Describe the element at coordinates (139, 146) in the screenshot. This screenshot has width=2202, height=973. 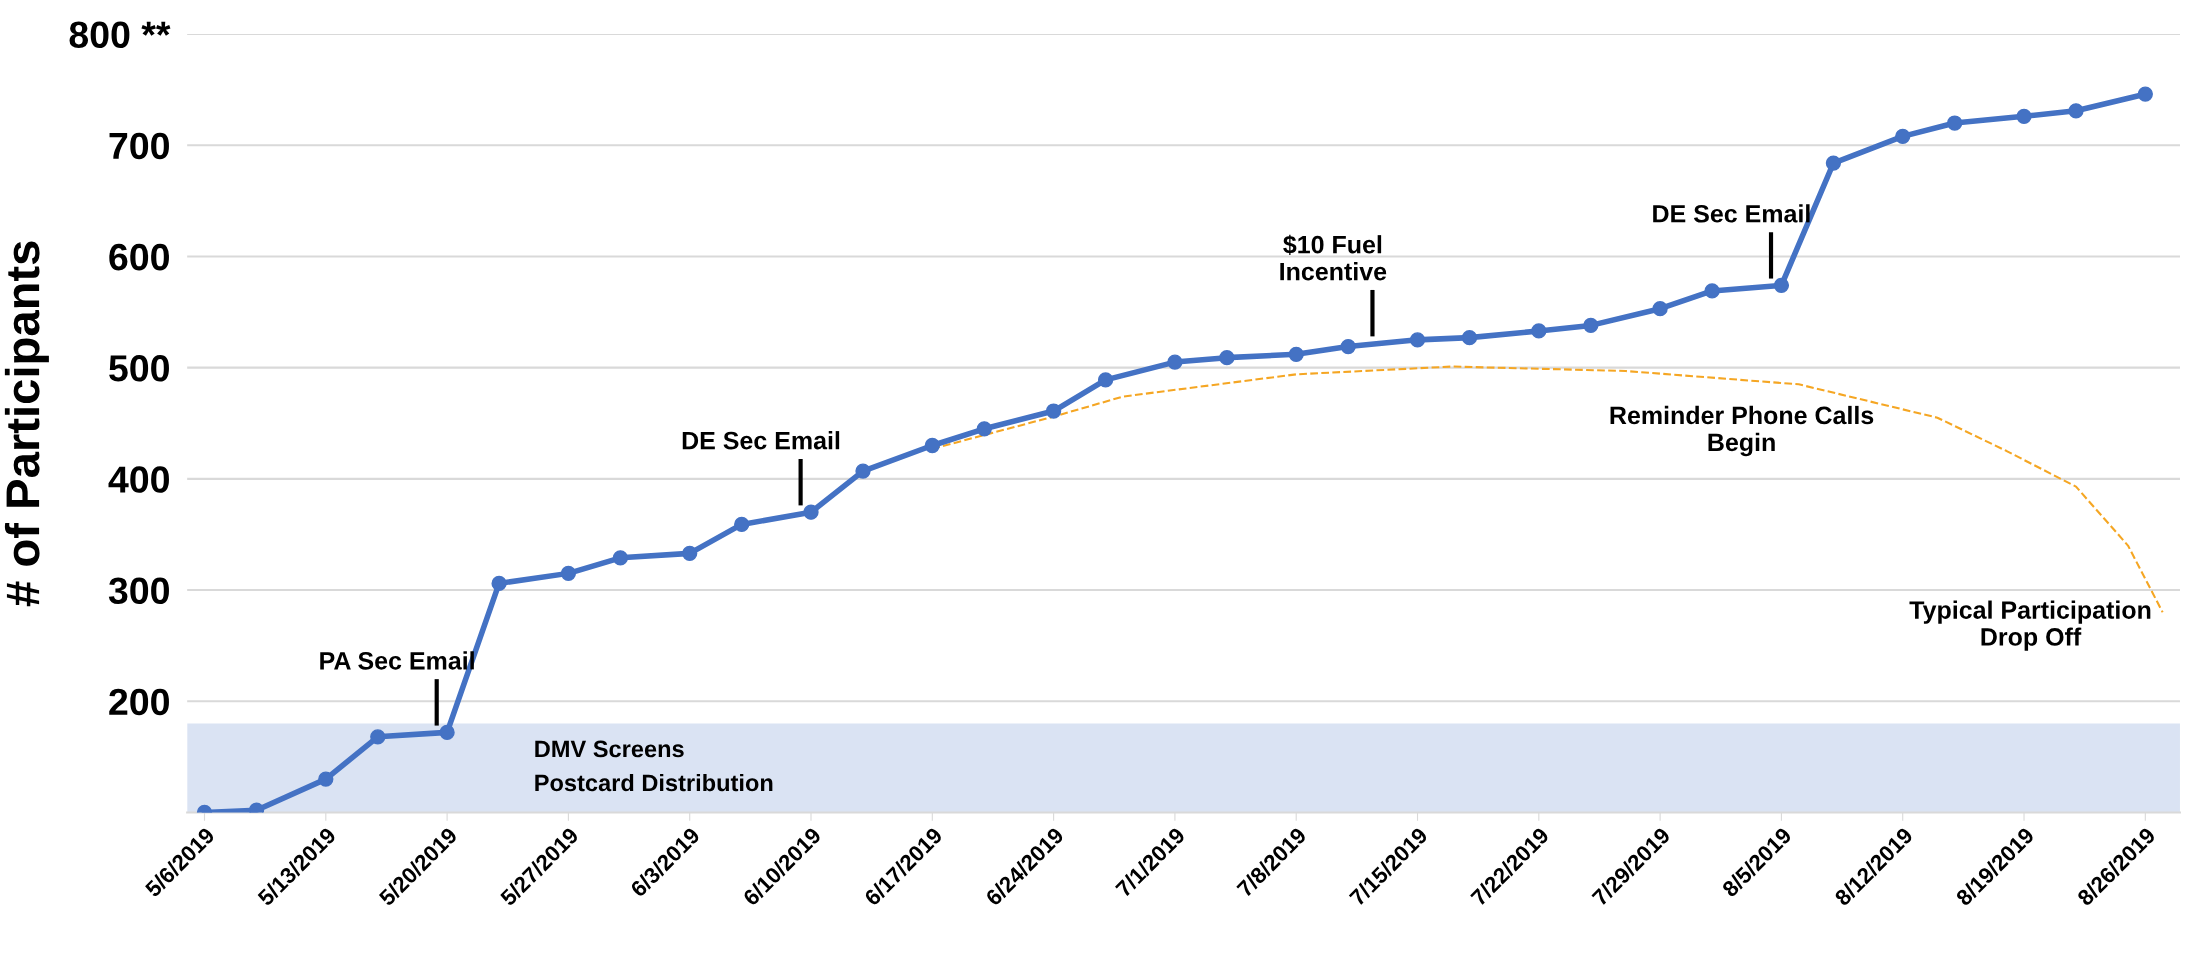
I see `y-tick-label: 700` at that location.